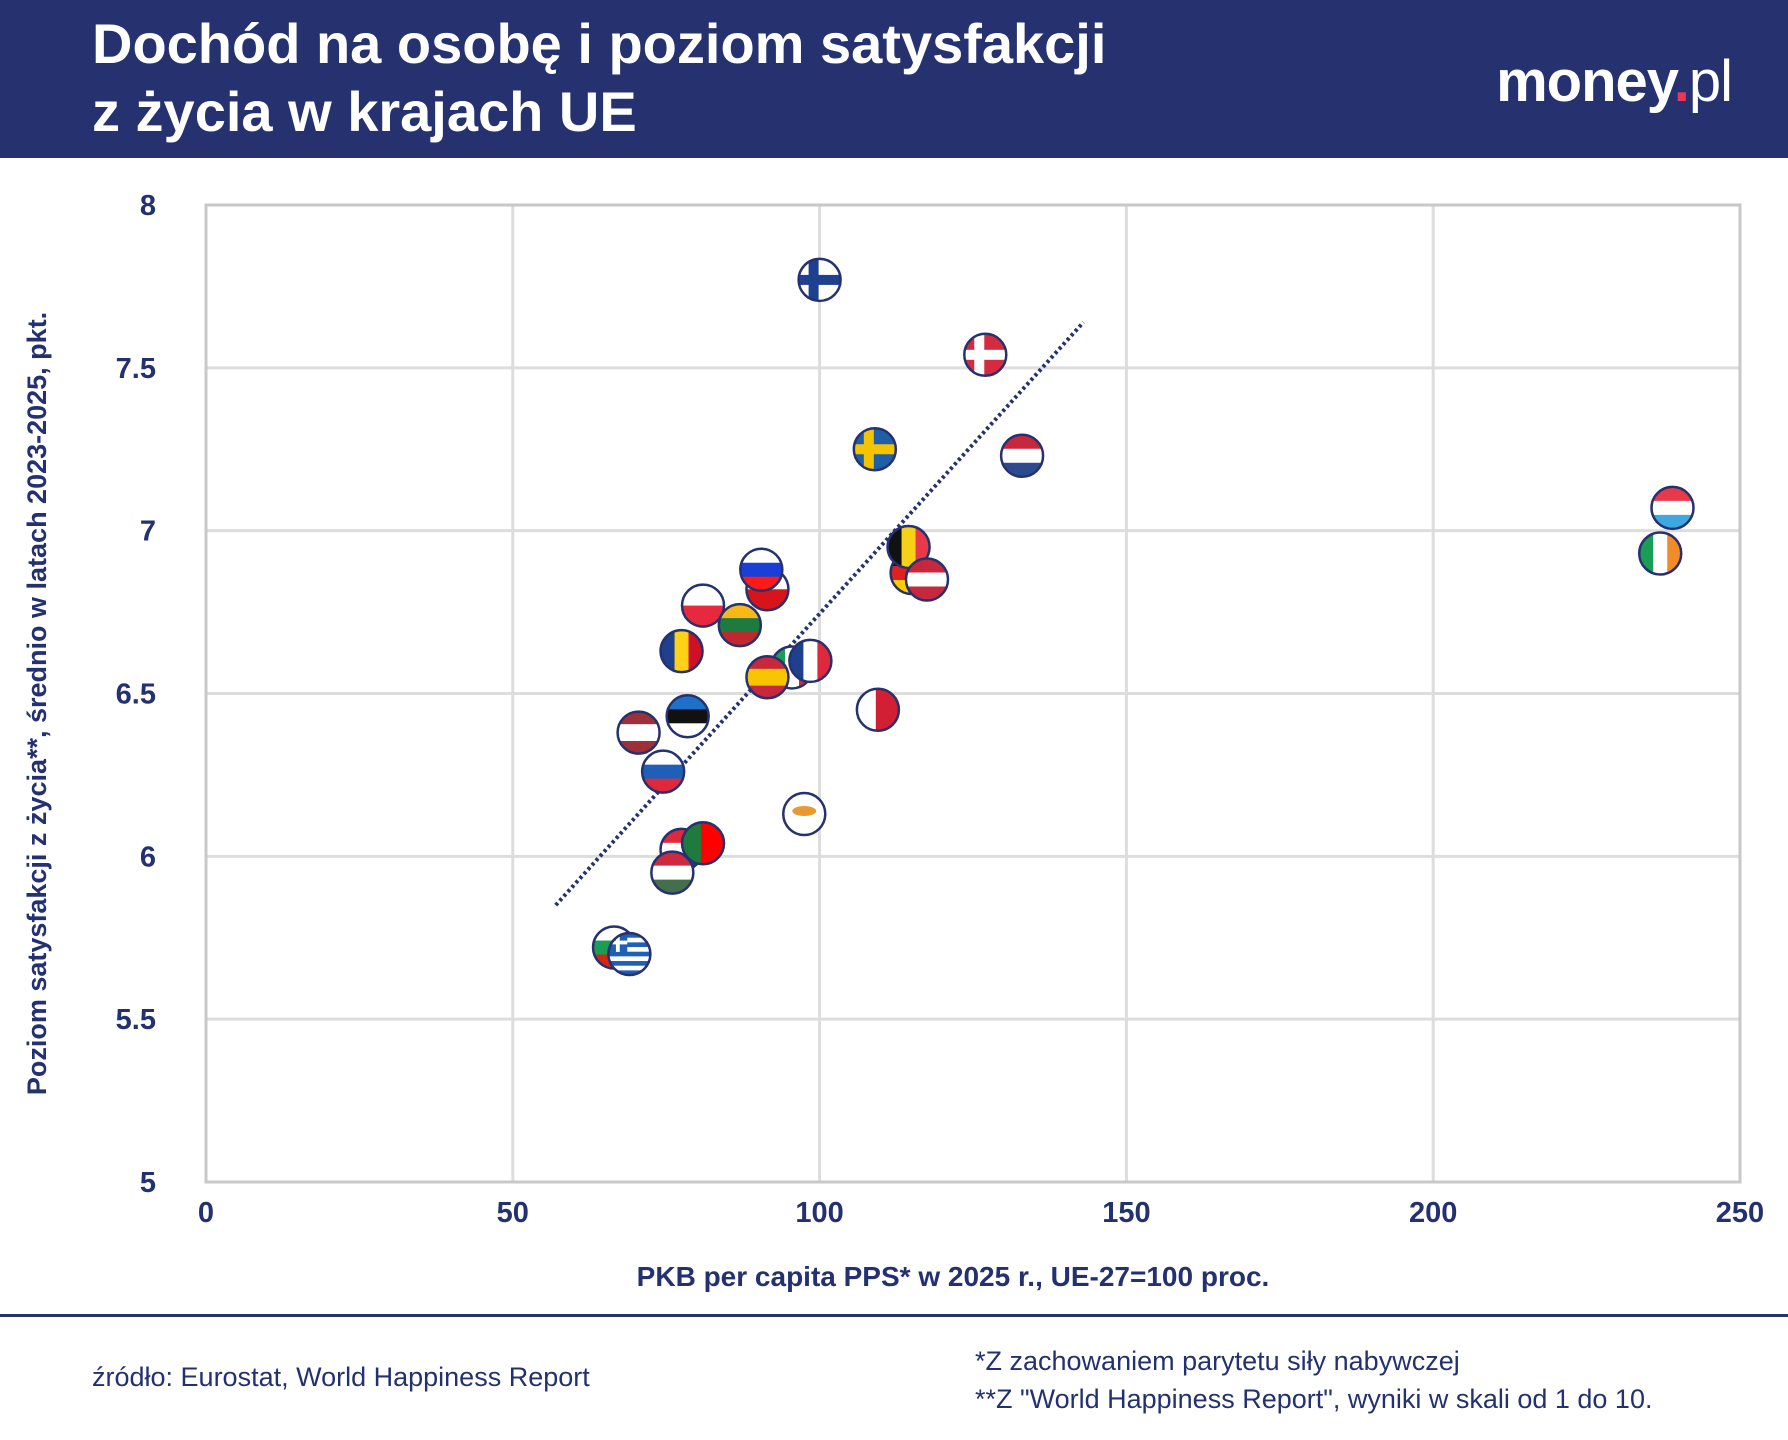 The width and height of the screenshot is (1788, 1440). I want to click on flag-marker-ro, so click(681, 651).